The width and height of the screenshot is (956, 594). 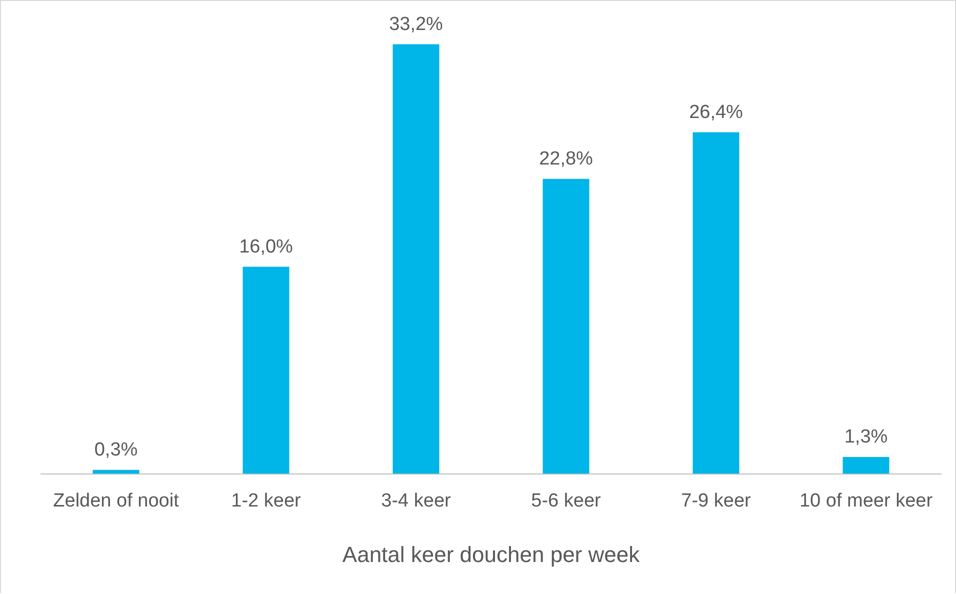 I want to click on data-label: 0,3%, so click(x=116, y=450).